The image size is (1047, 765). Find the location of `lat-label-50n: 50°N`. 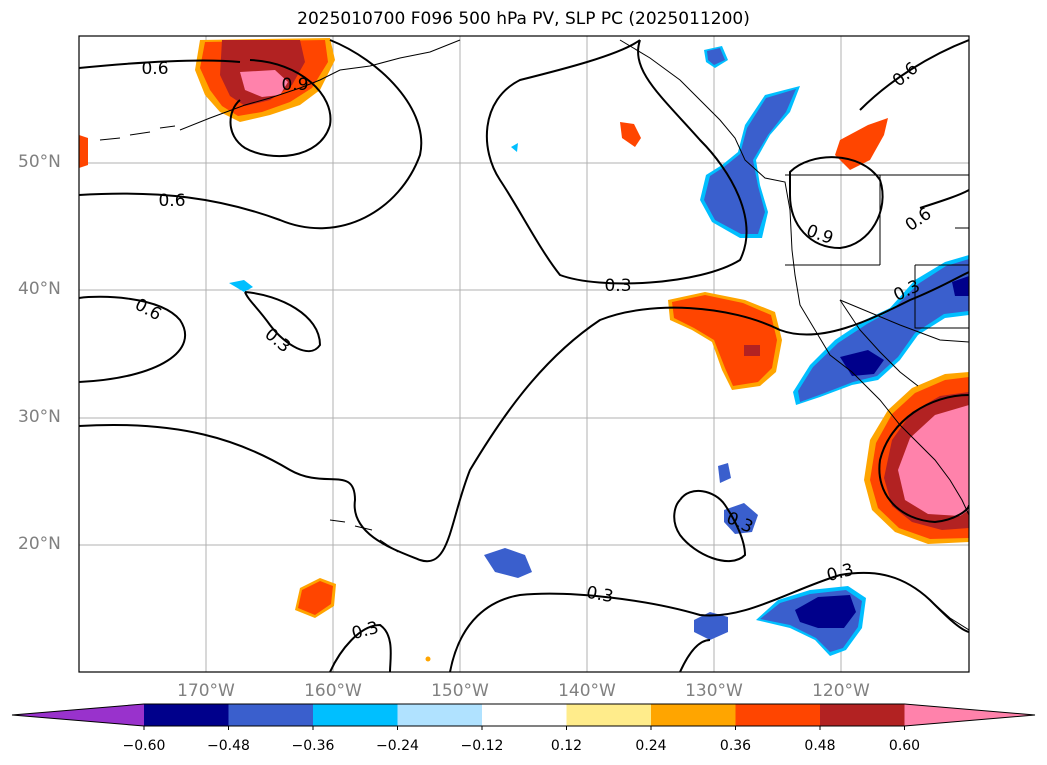

lat-label-50n: 50°N is located at coordinates (39, 162).